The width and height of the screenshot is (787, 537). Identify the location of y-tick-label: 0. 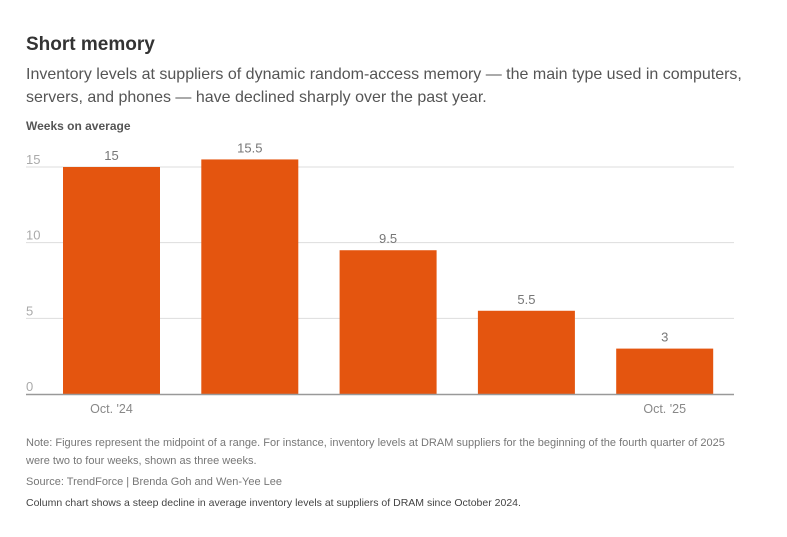
(29, 386).